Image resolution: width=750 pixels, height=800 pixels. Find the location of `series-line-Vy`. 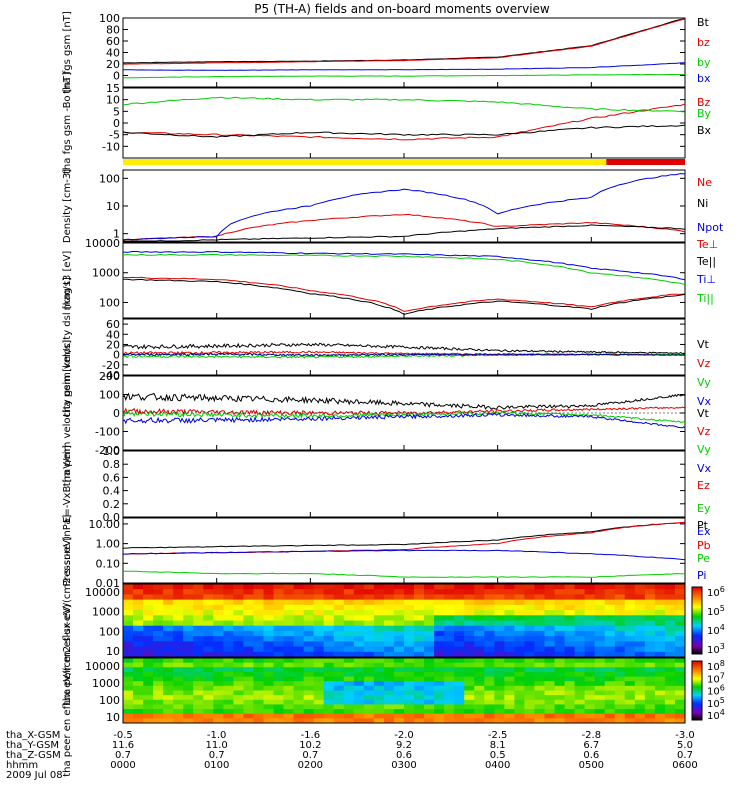

series-line-Vy is located at coordinates (404, 416).